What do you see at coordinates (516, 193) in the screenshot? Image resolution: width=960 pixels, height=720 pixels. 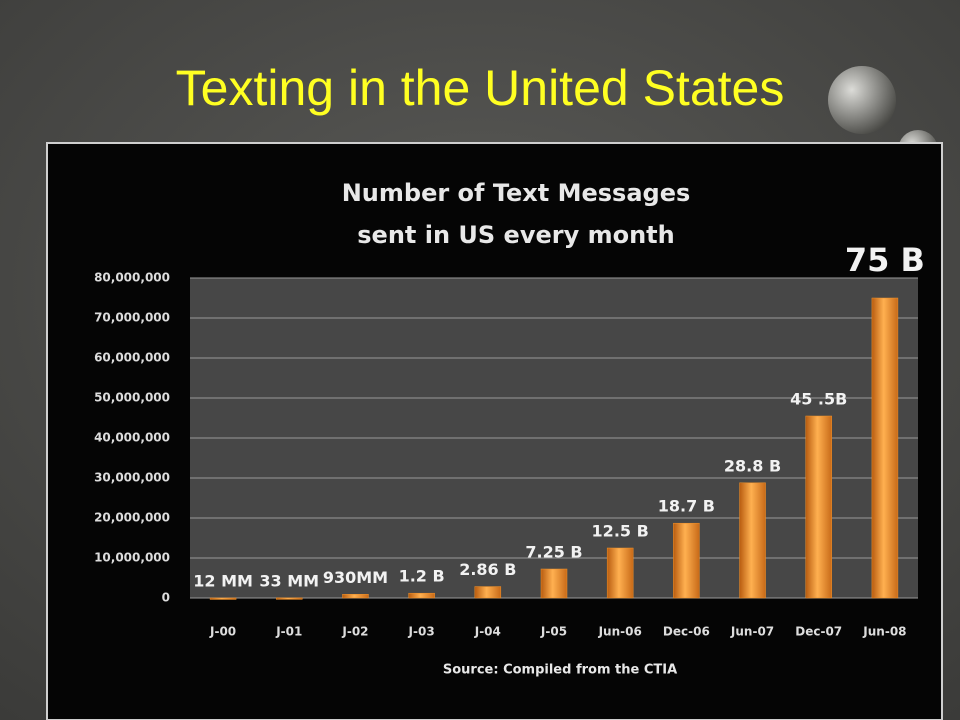 I see `chart-title: Number of Text Messages` at bounding box center [516, 193].